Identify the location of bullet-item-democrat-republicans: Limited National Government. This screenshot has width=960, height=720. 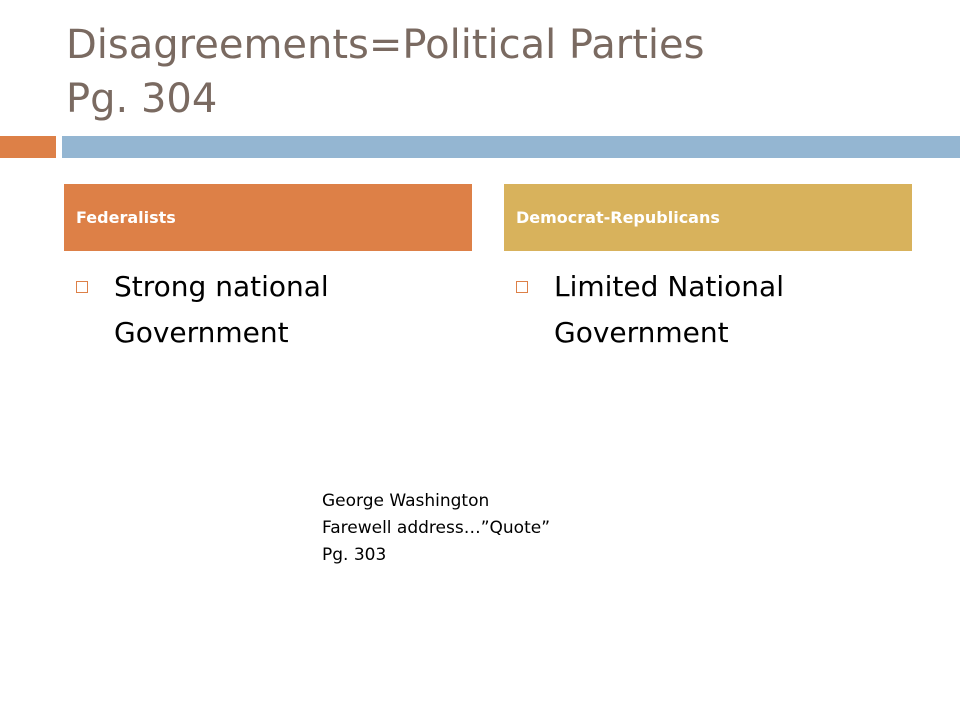
(706, 310).